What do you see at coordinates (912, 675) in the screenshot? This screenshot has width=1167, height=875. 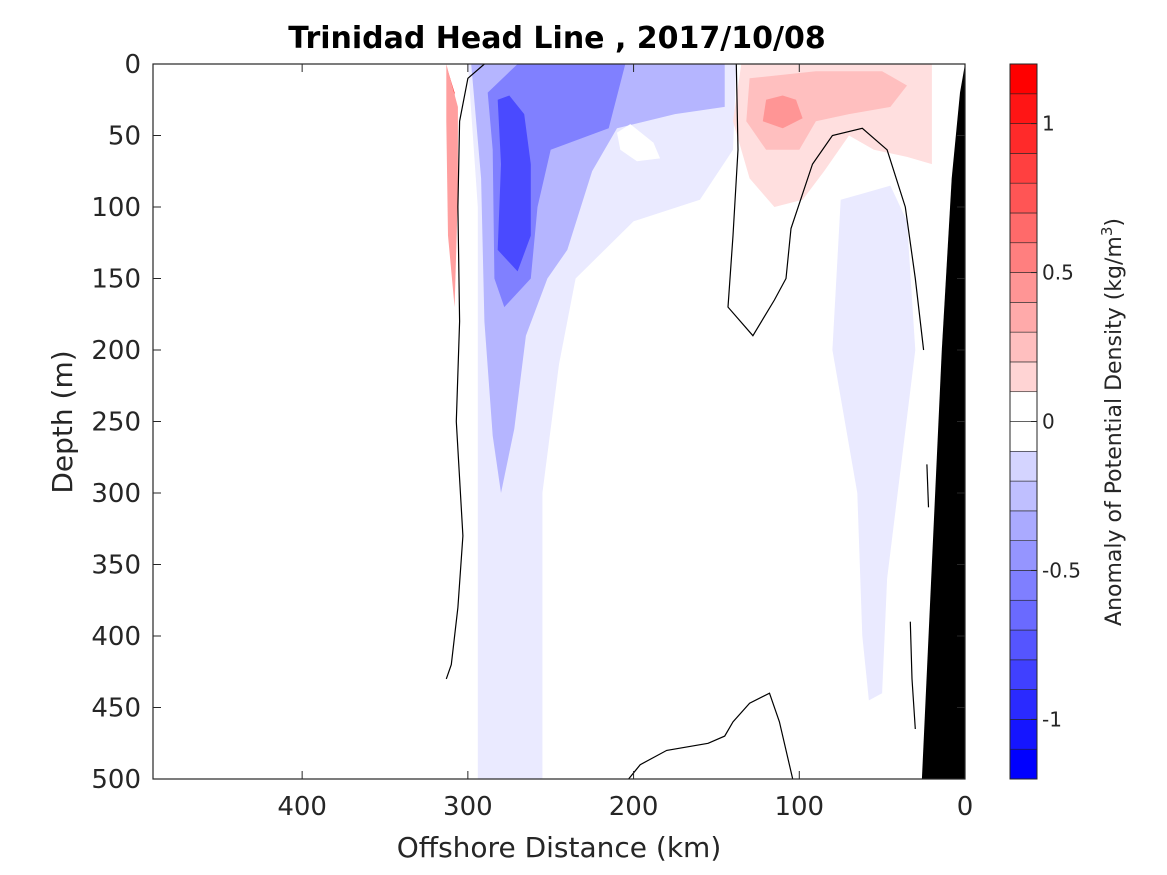 I see `zero-contour-slope` at bounding box center [912, 675].